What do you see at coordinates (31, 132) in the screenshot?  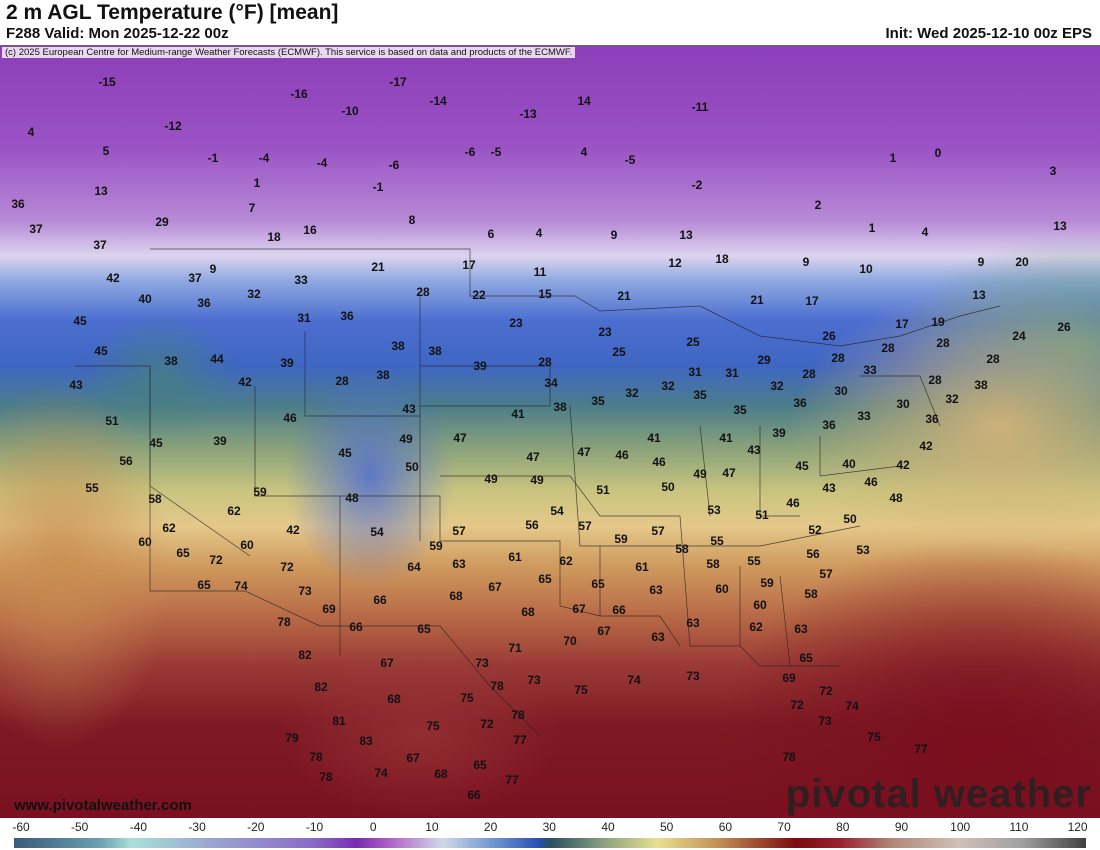 I see `temperature-label: 4` at bounding box center [31, 132].